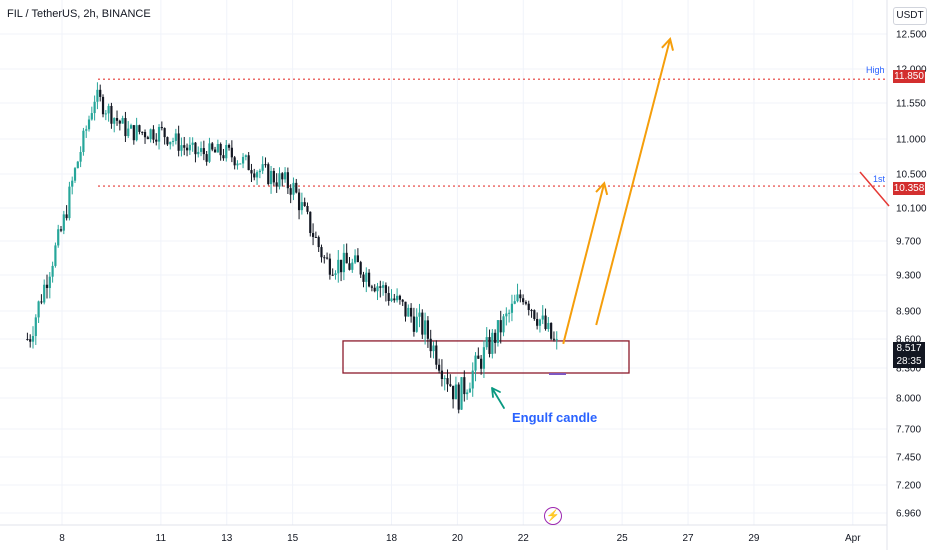 The width and height of the screenshot is (932, 550). What do you see at coordinates (553, 516) in the screenshot?
I see `flash-icon: ⚡` at bounding box center [553, 516].